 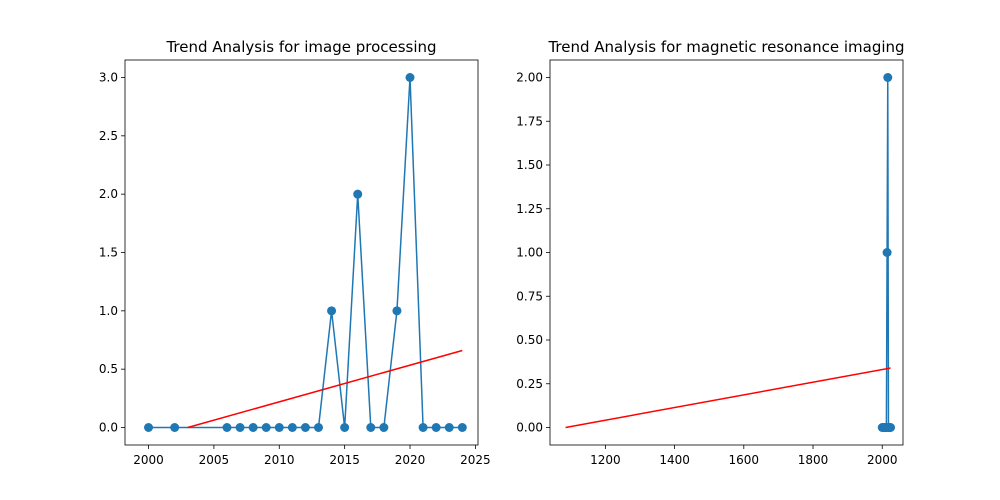 What do you see at coordinates (108, 194) in the screenshot?
I see `y-tick-label: 2.0` at bounding box center [108, 194].